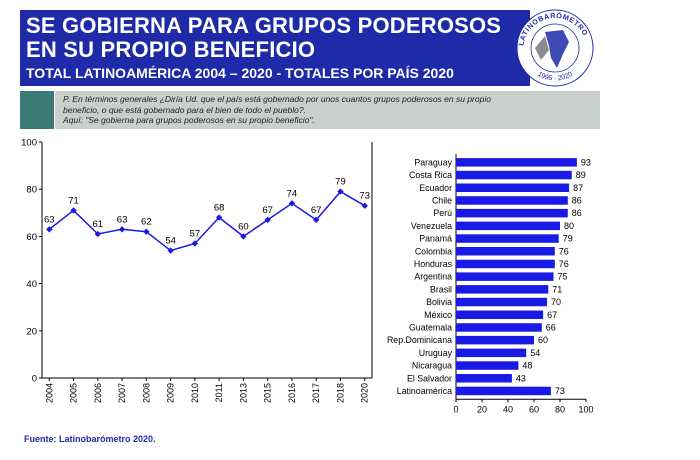 The width and height of the screenshot is (700, 460). Describe the element at coordinates (365, 393) in the screenshot. I see `x-tick-label: 2020` at that location.